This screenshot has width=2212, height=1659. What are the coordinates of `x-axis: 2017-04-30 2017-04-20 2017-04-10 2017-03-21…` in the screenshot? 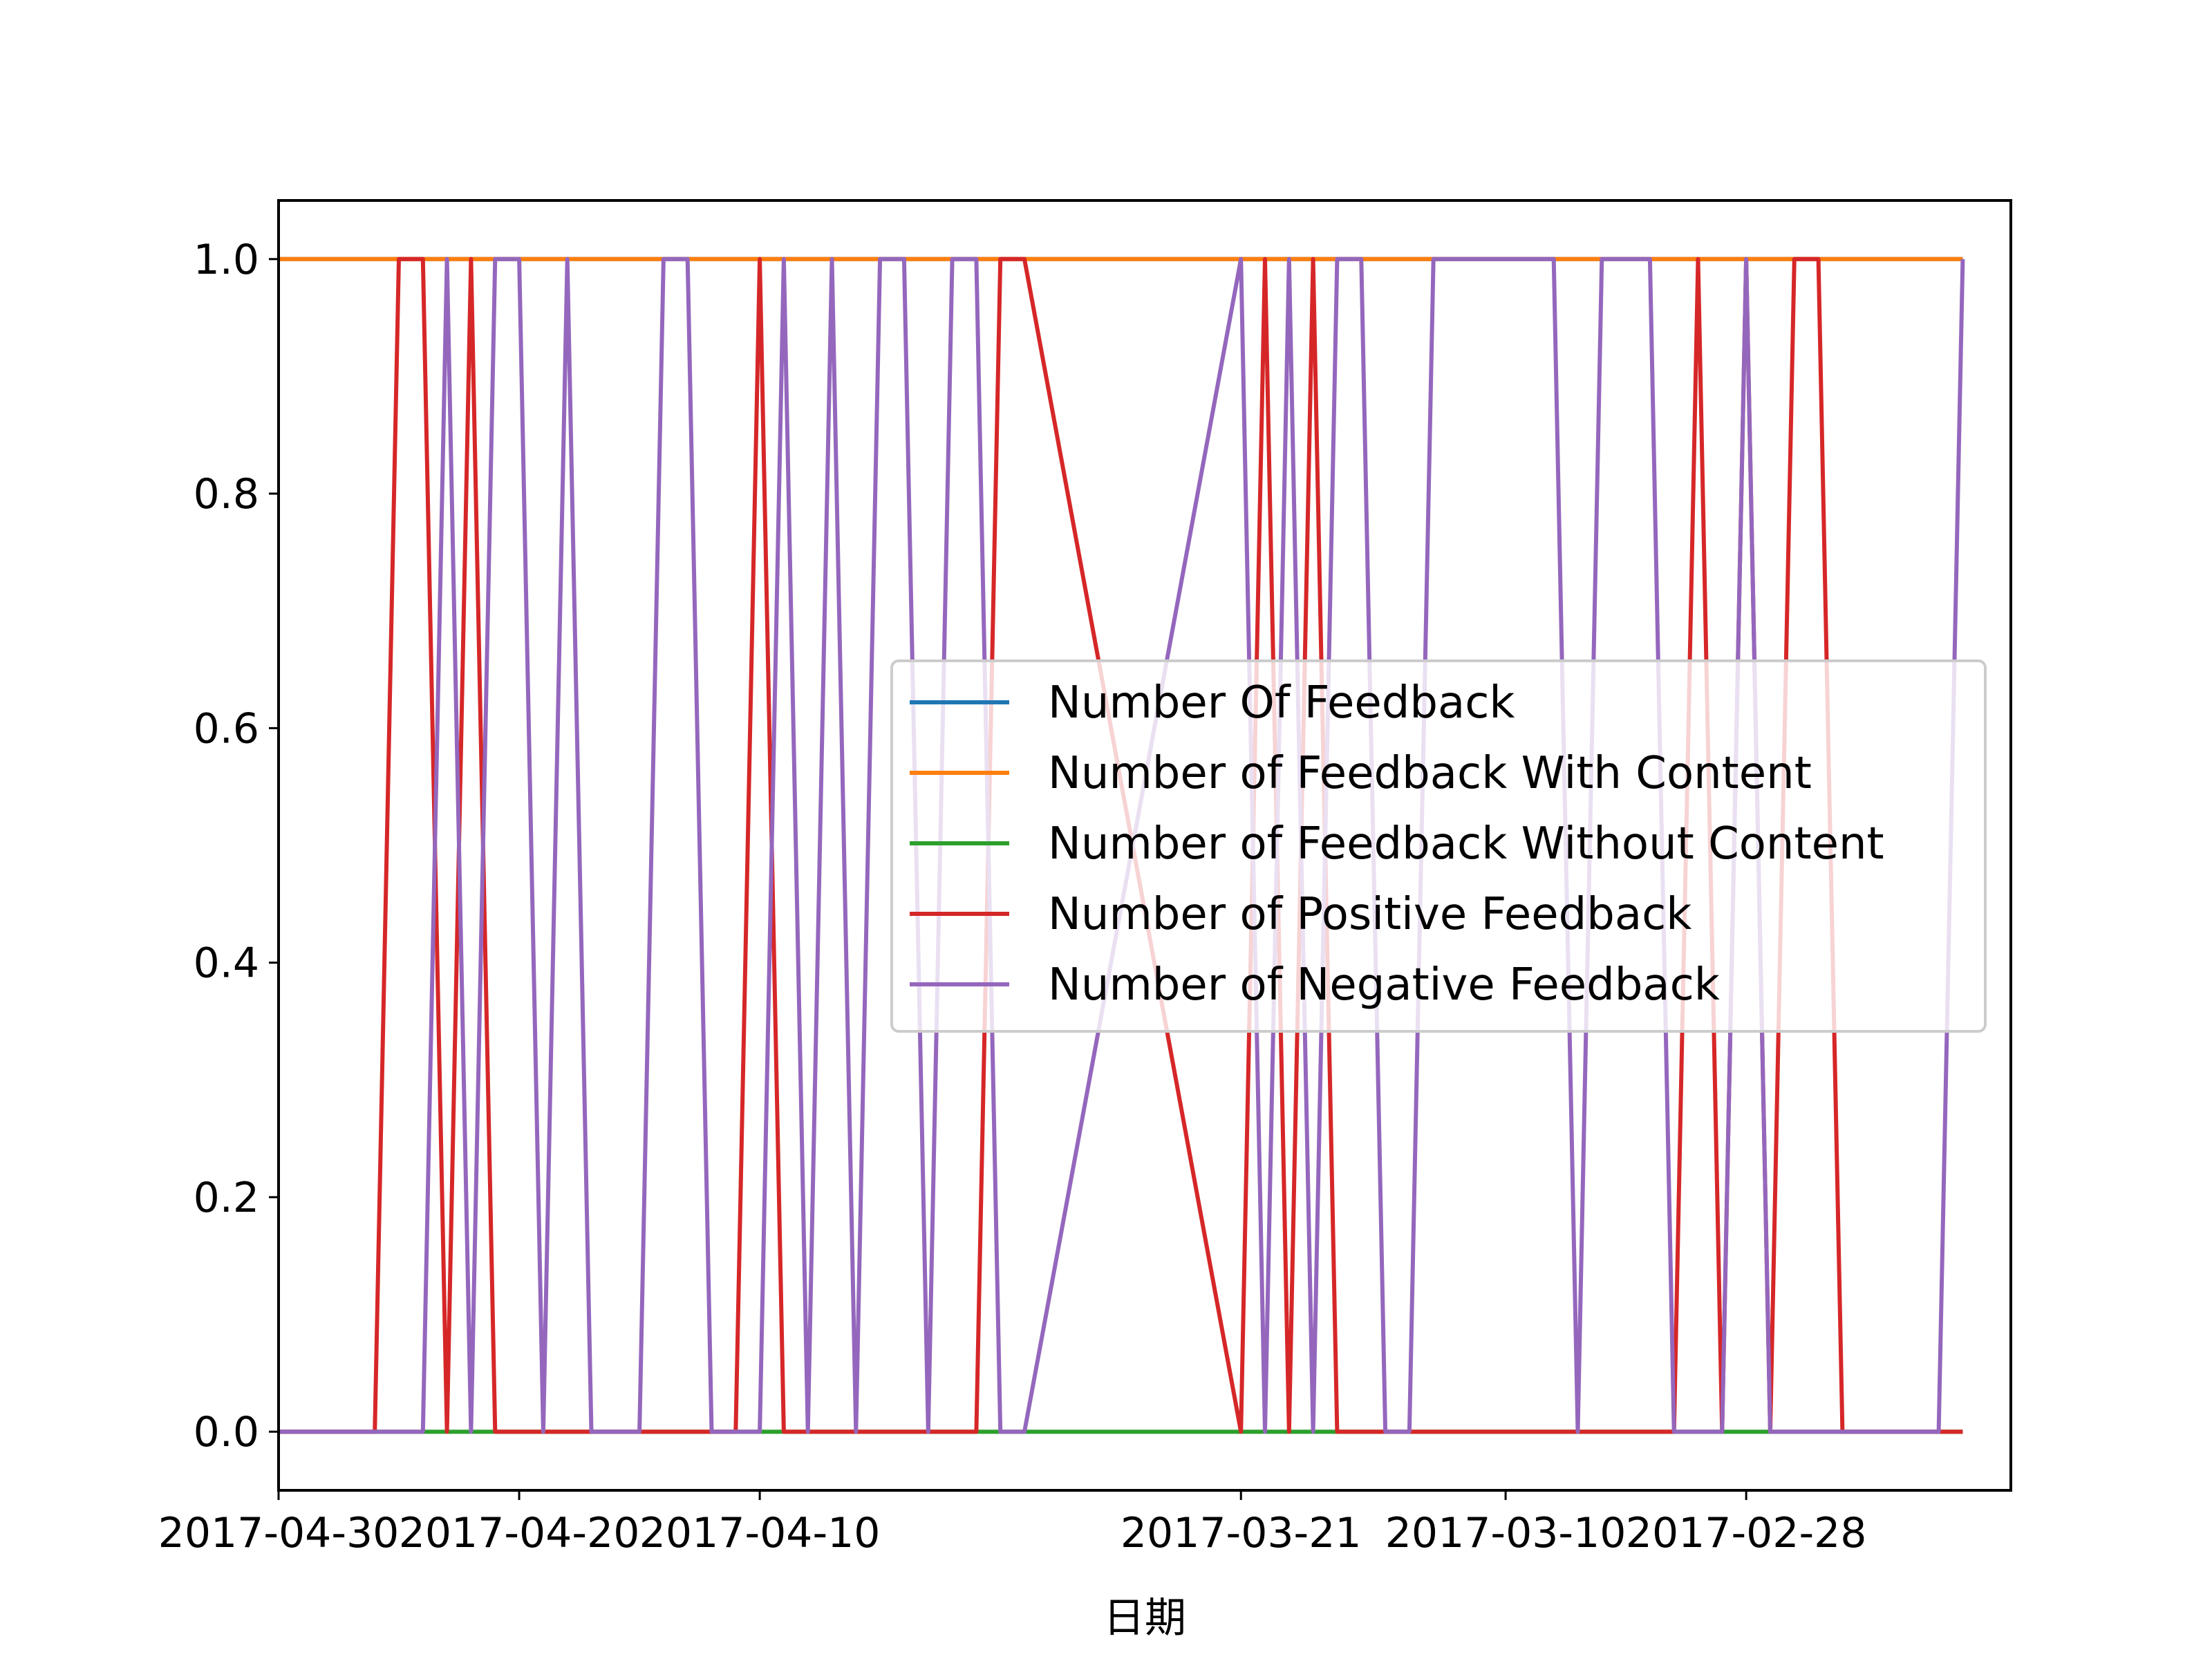 It's located at (1013, 1523).